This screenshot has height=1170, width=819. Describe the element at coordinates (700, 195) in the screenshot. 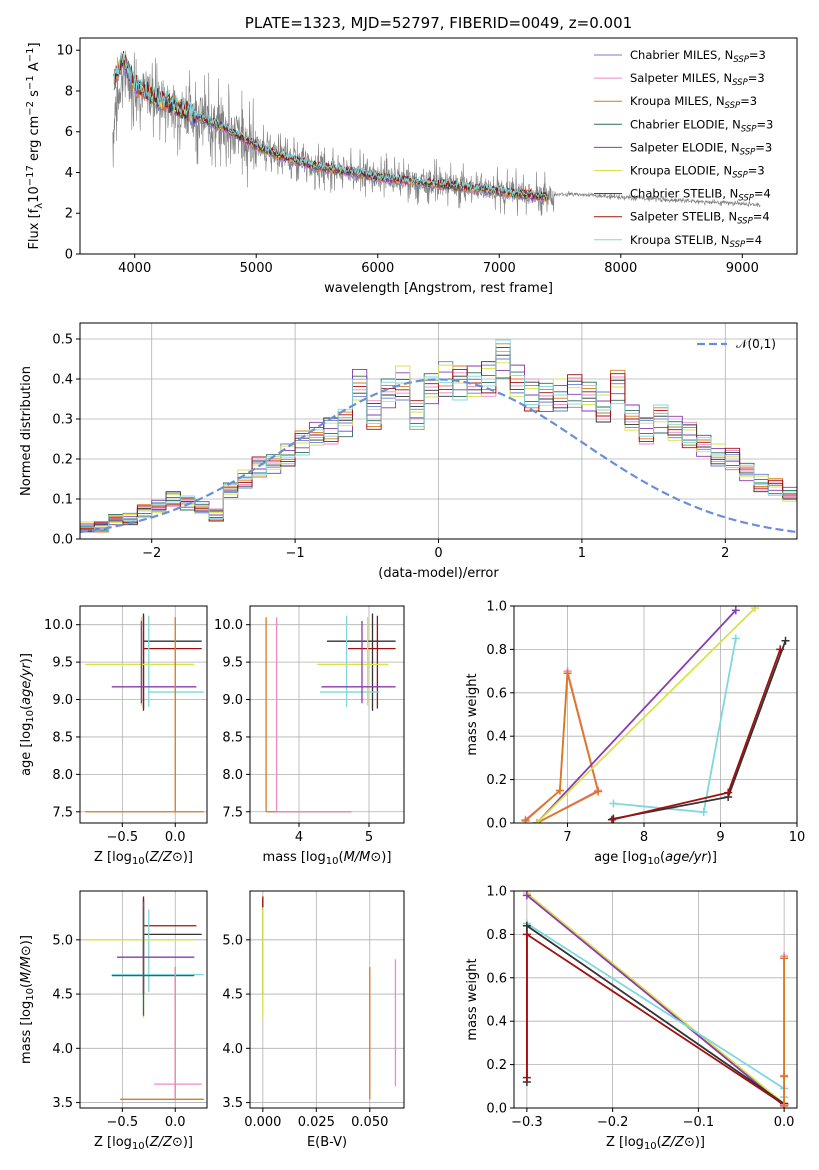

I see `legend-entry: Chabrier STELIB, NSSP=4` at that location.